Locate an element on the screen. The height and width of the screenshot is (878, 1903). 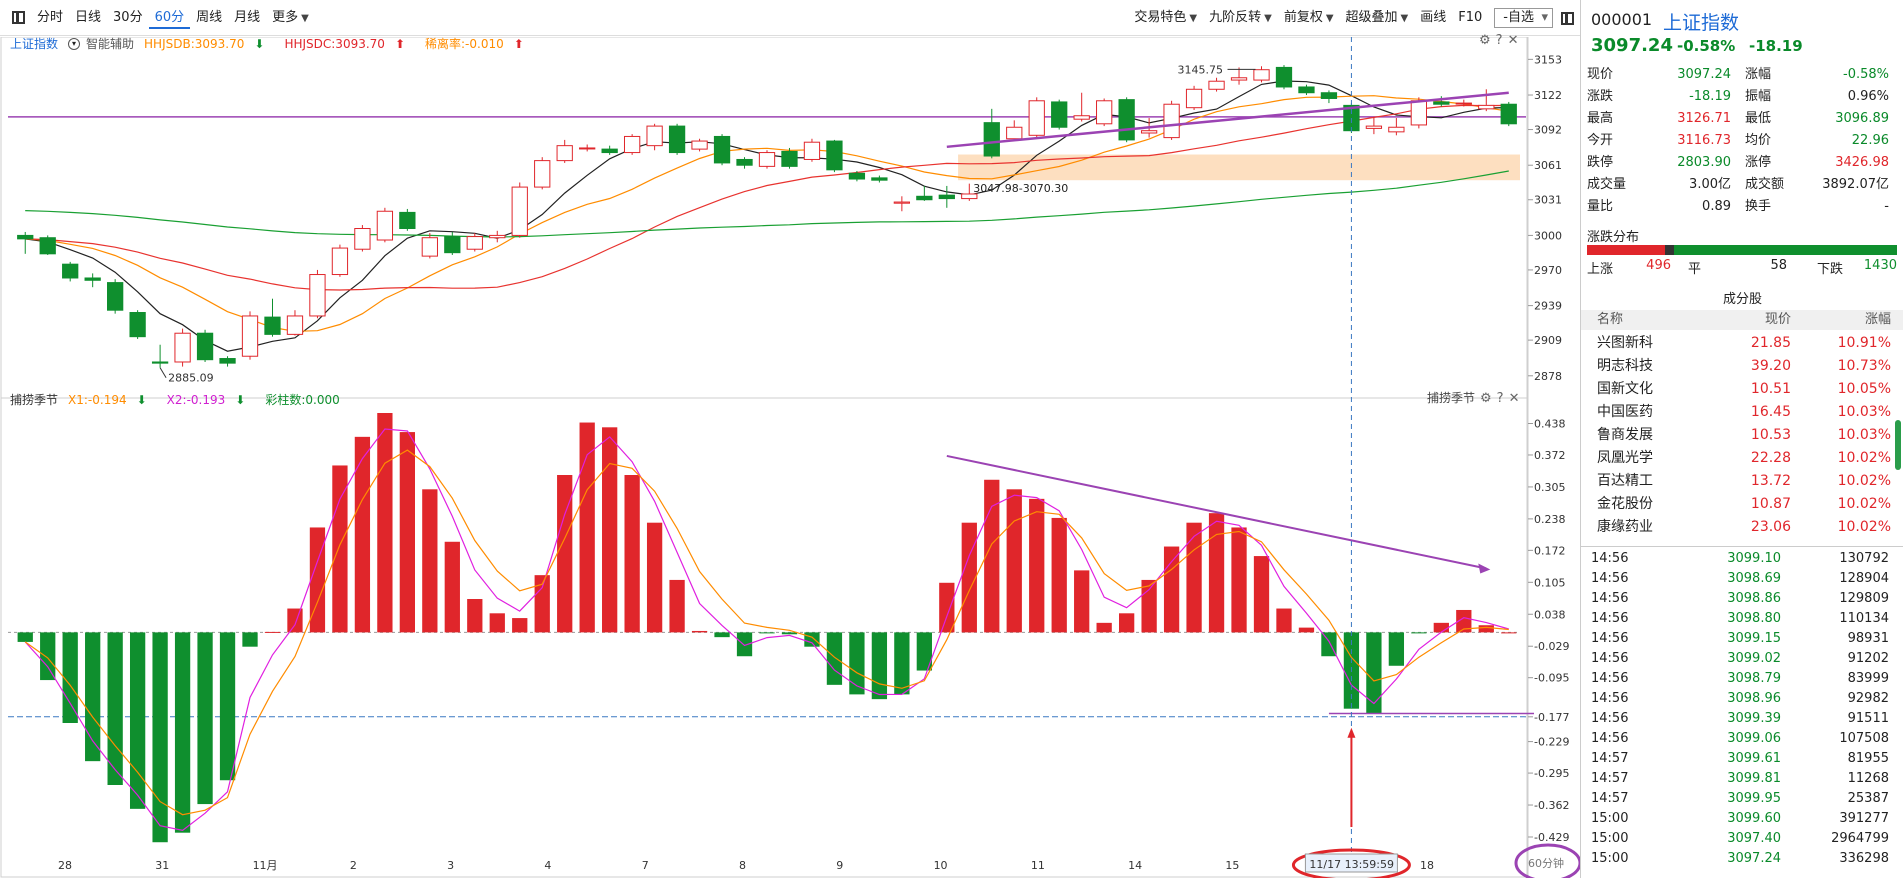
assist-label: 智能辅助 is located at coordinates (110, 44).